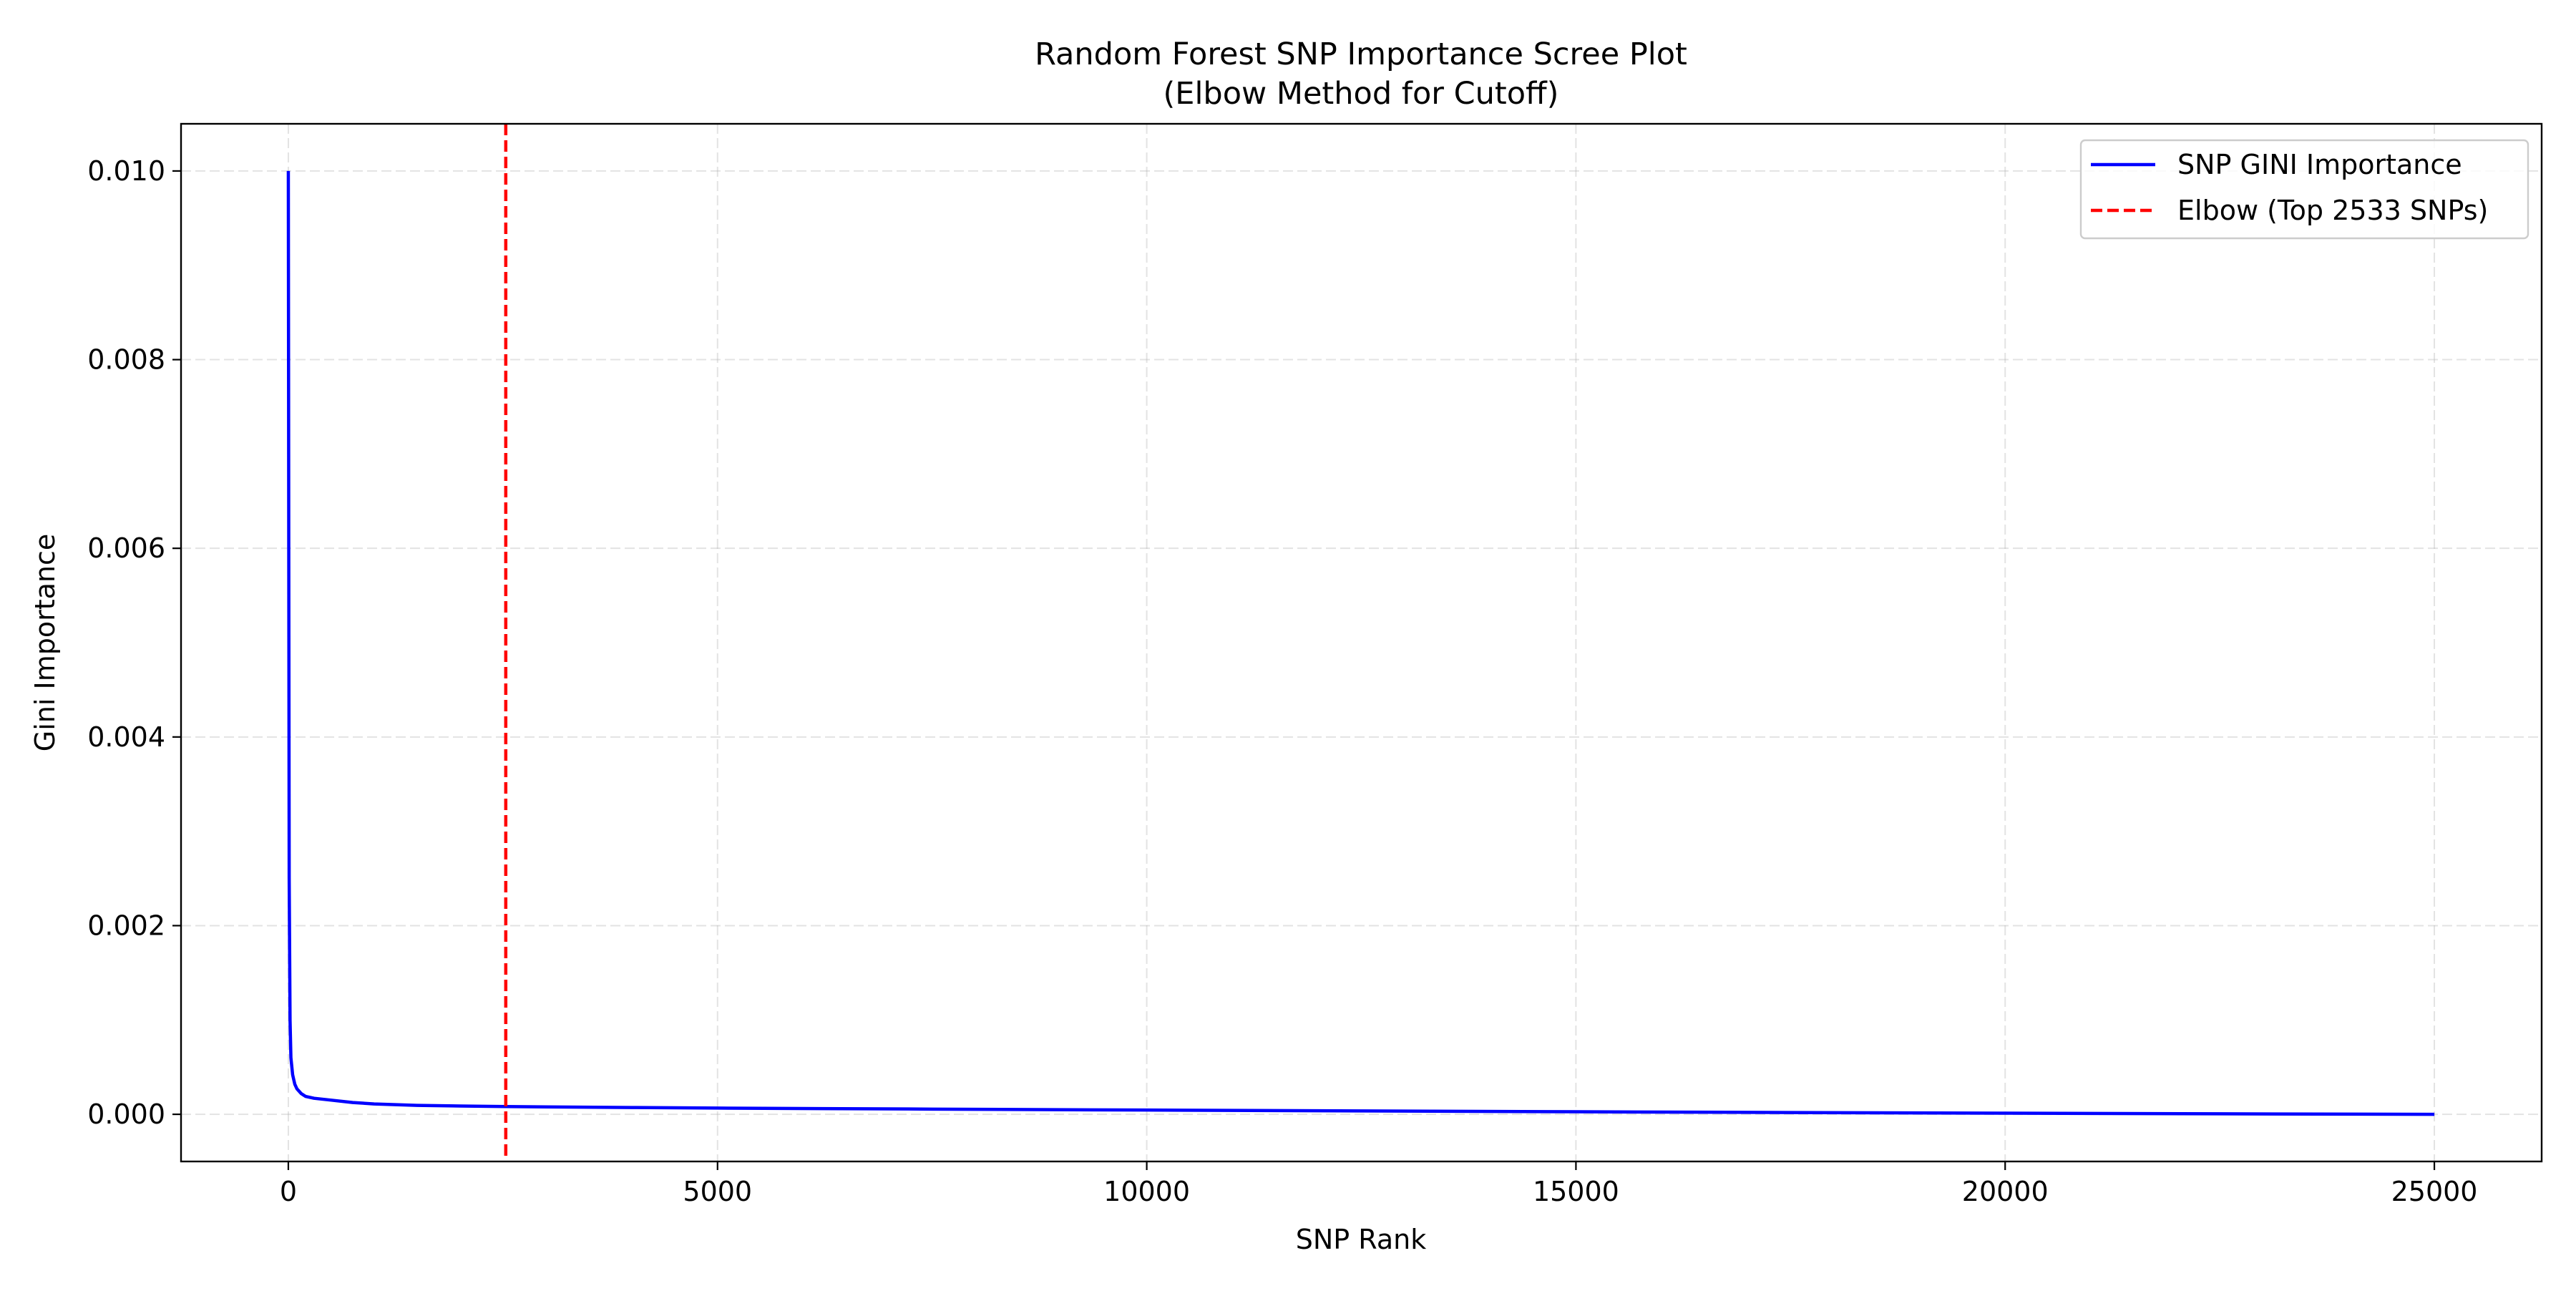 Image resolution: width=2576 pixels, height=1291 pixels. What do you see at coordinates (1576, 1191) in the screenshot?
I see `x-tick-label: 15000` at bounding box center [1576, 1191].